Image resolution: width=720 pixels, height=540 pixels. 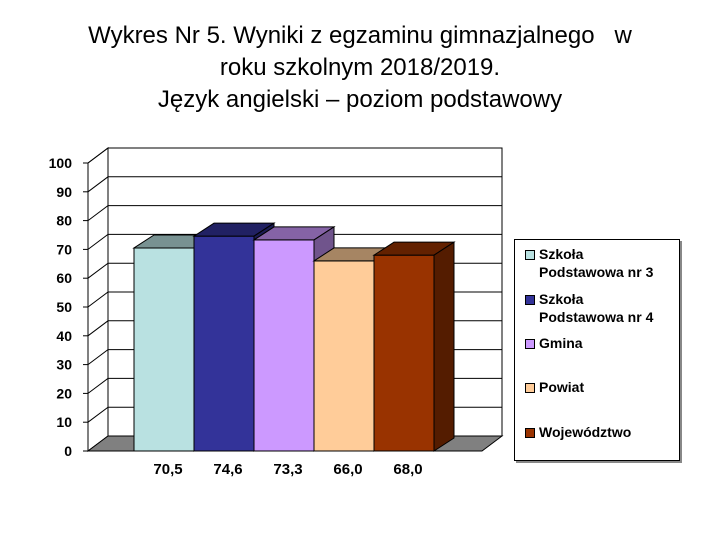 What do you see at coordinates (64, 221) in the screenshot?
I see `y-tick-label: 80` at bounding box center [64, 221].